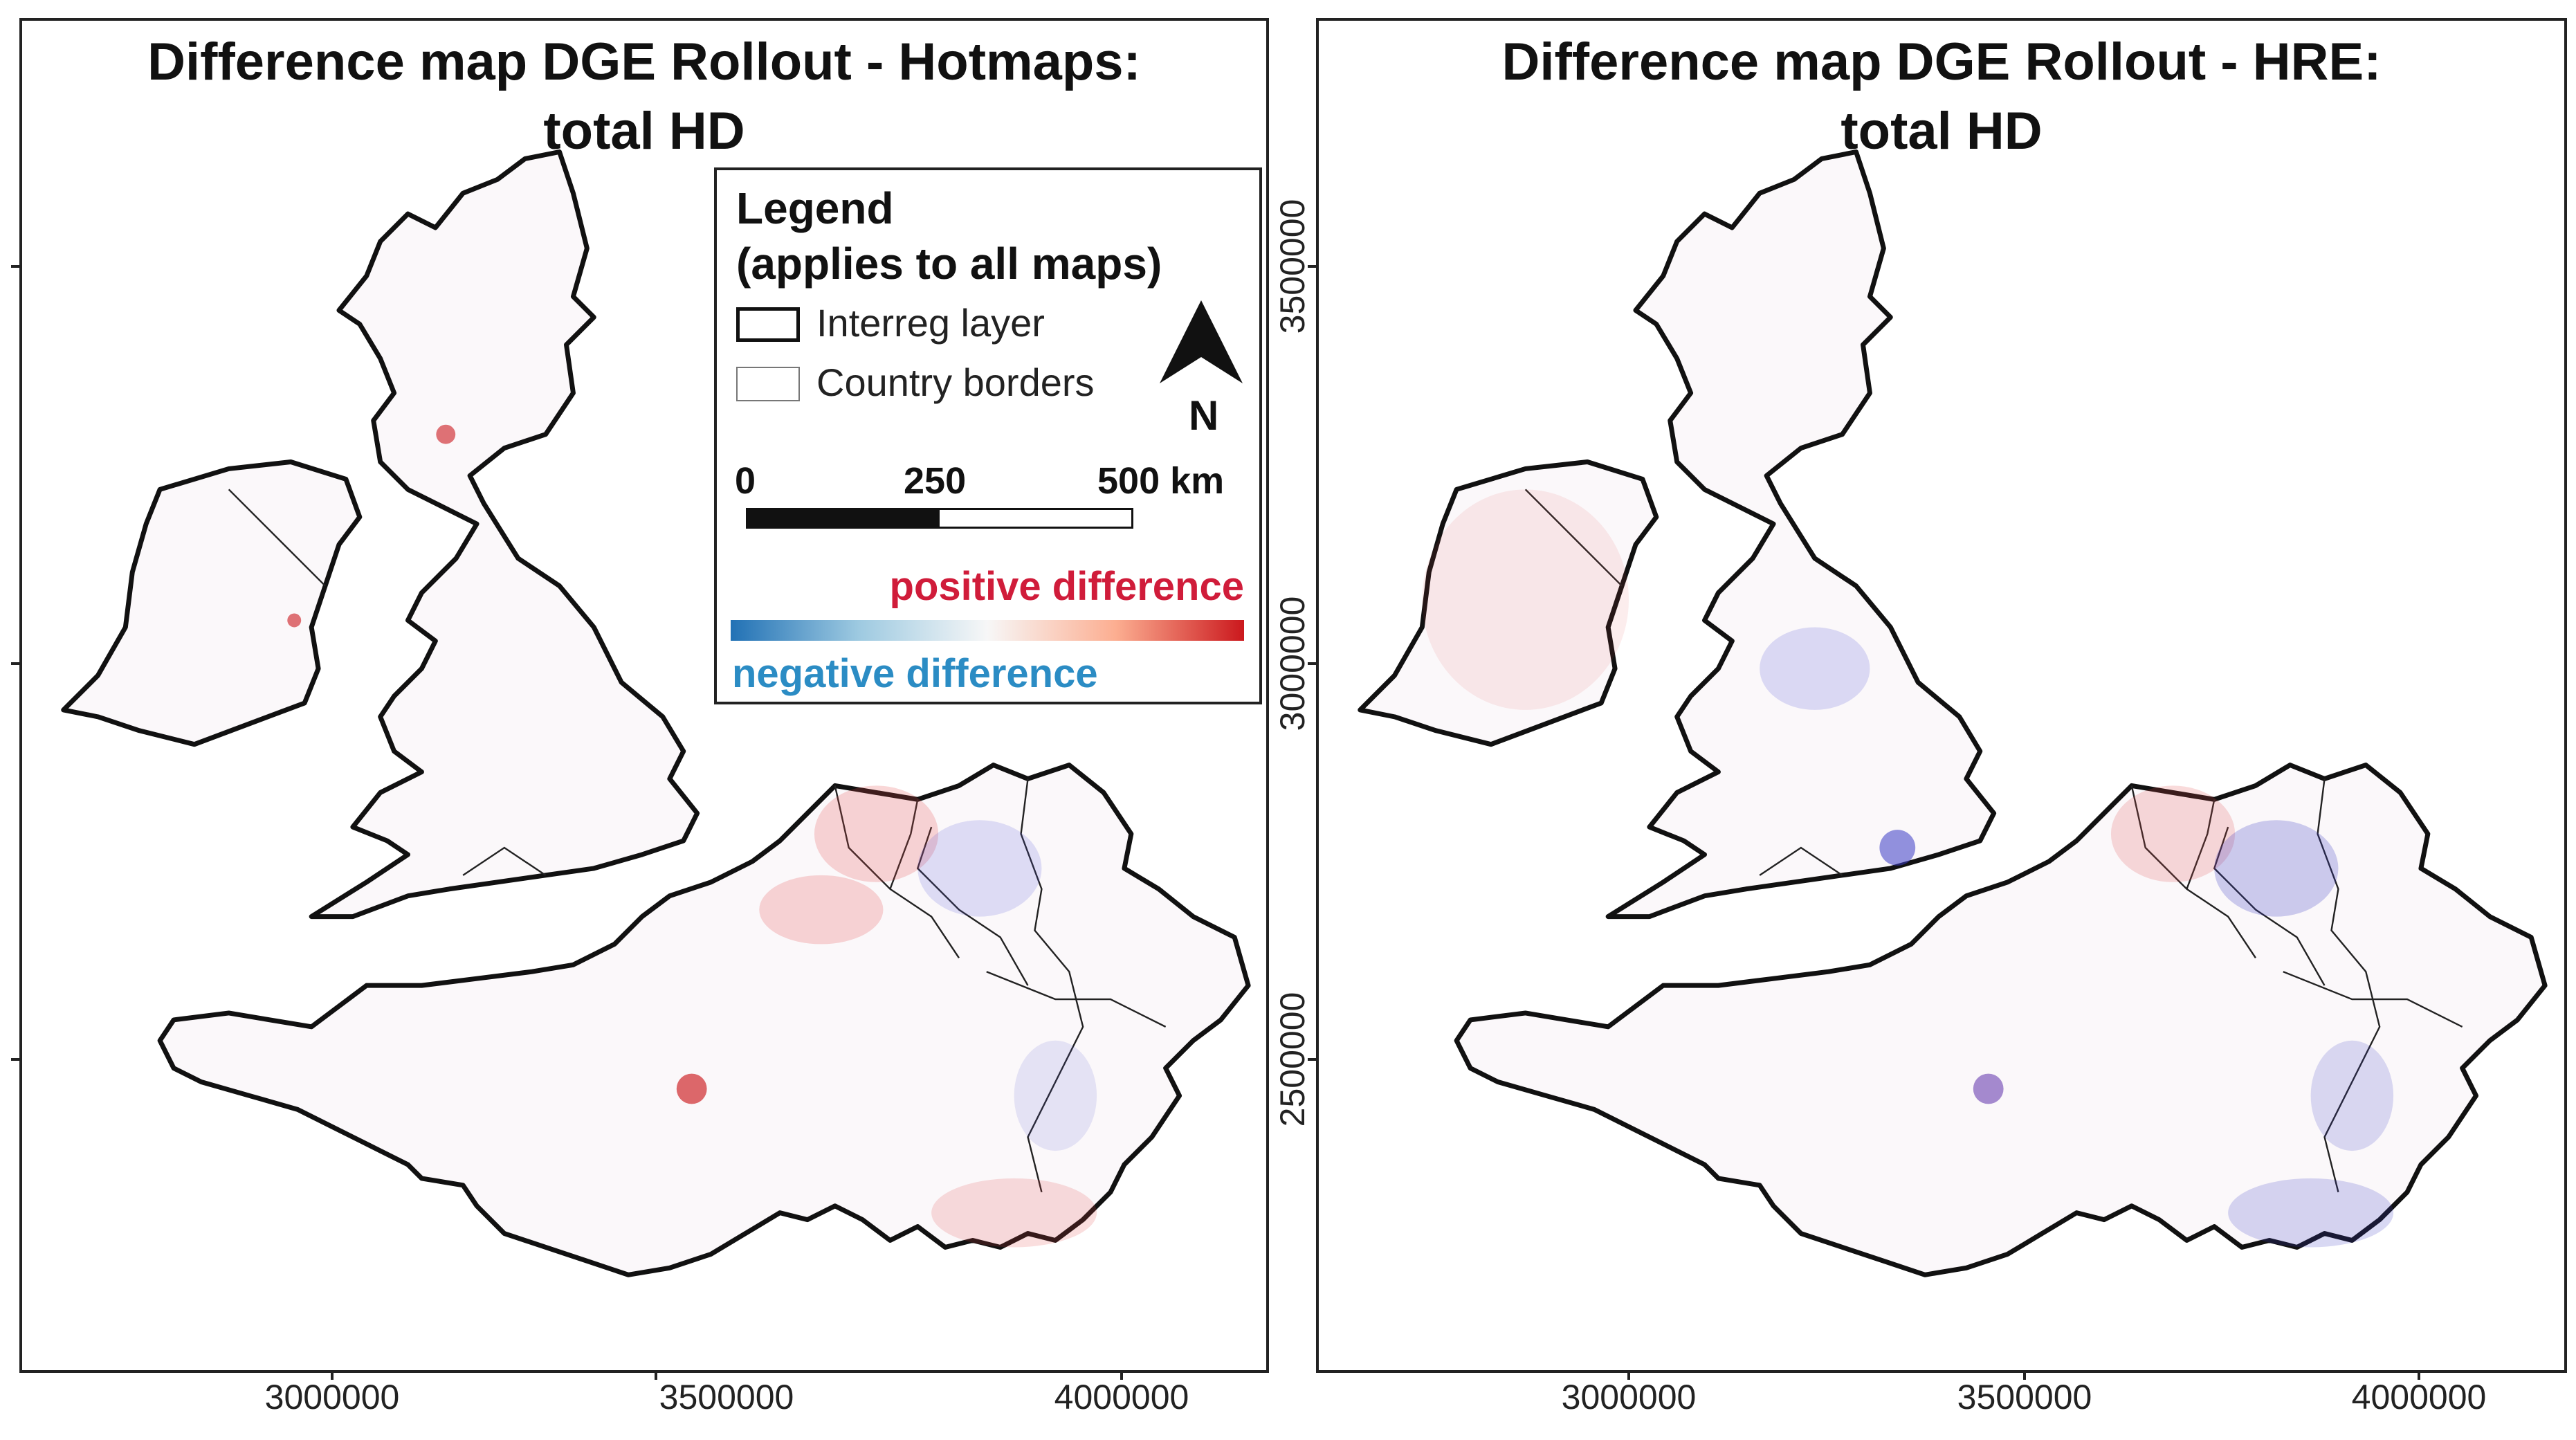 This screenshot has height=1440, width=2576. I want to click on scalebar-label-0: 0, so click(746, 481).